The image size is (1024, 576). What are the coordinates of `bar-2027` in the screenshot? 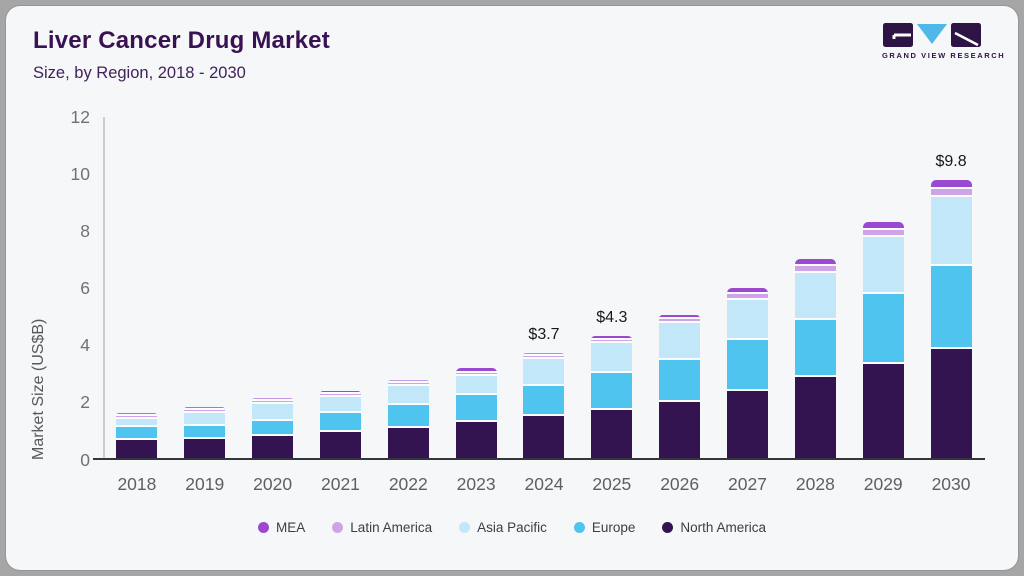 It's located at (748, 373).